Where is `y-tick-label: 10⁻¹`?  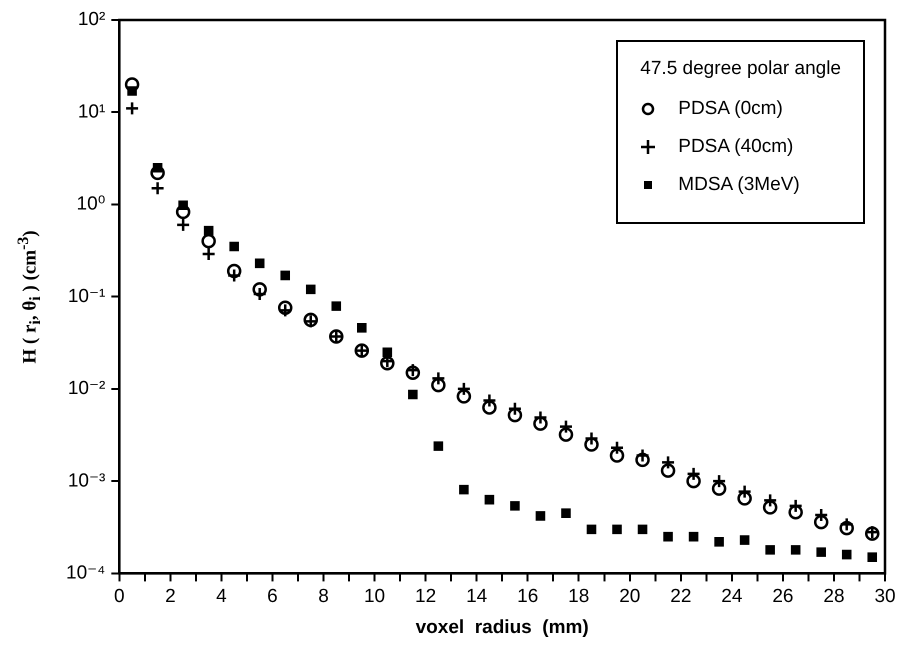 y-tick-label: 10⁻¹ is located at coordinates (87, 296).